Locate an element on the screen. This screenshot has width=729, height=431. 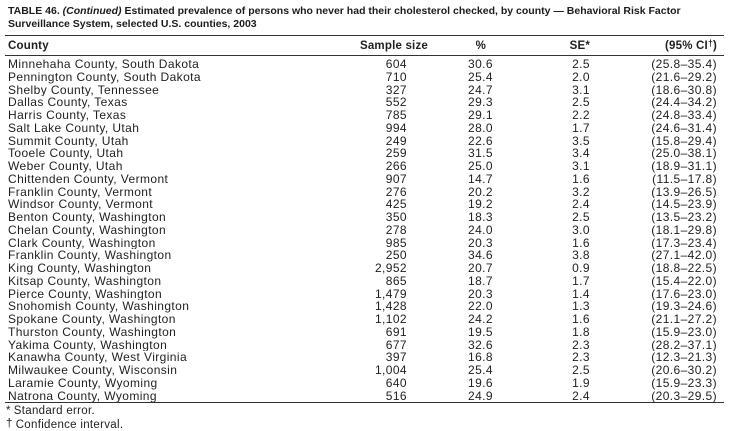
footnote-text: Standard error. is located at coordinates (54, 411).